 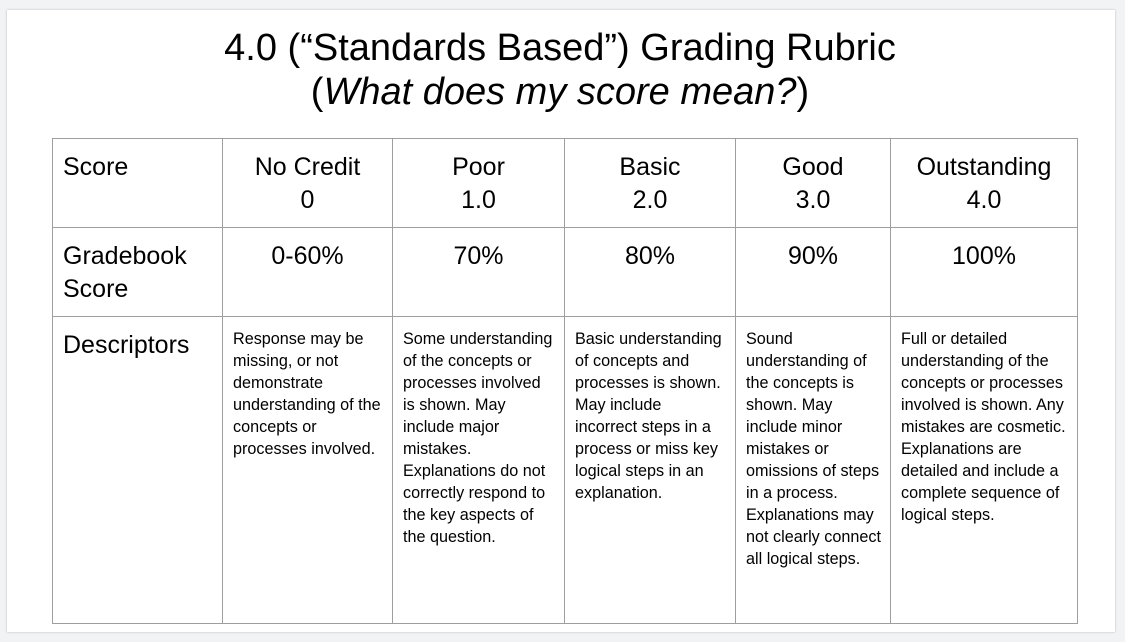 I want to click on level-name: Outstanding, so click(x=984, y=167).